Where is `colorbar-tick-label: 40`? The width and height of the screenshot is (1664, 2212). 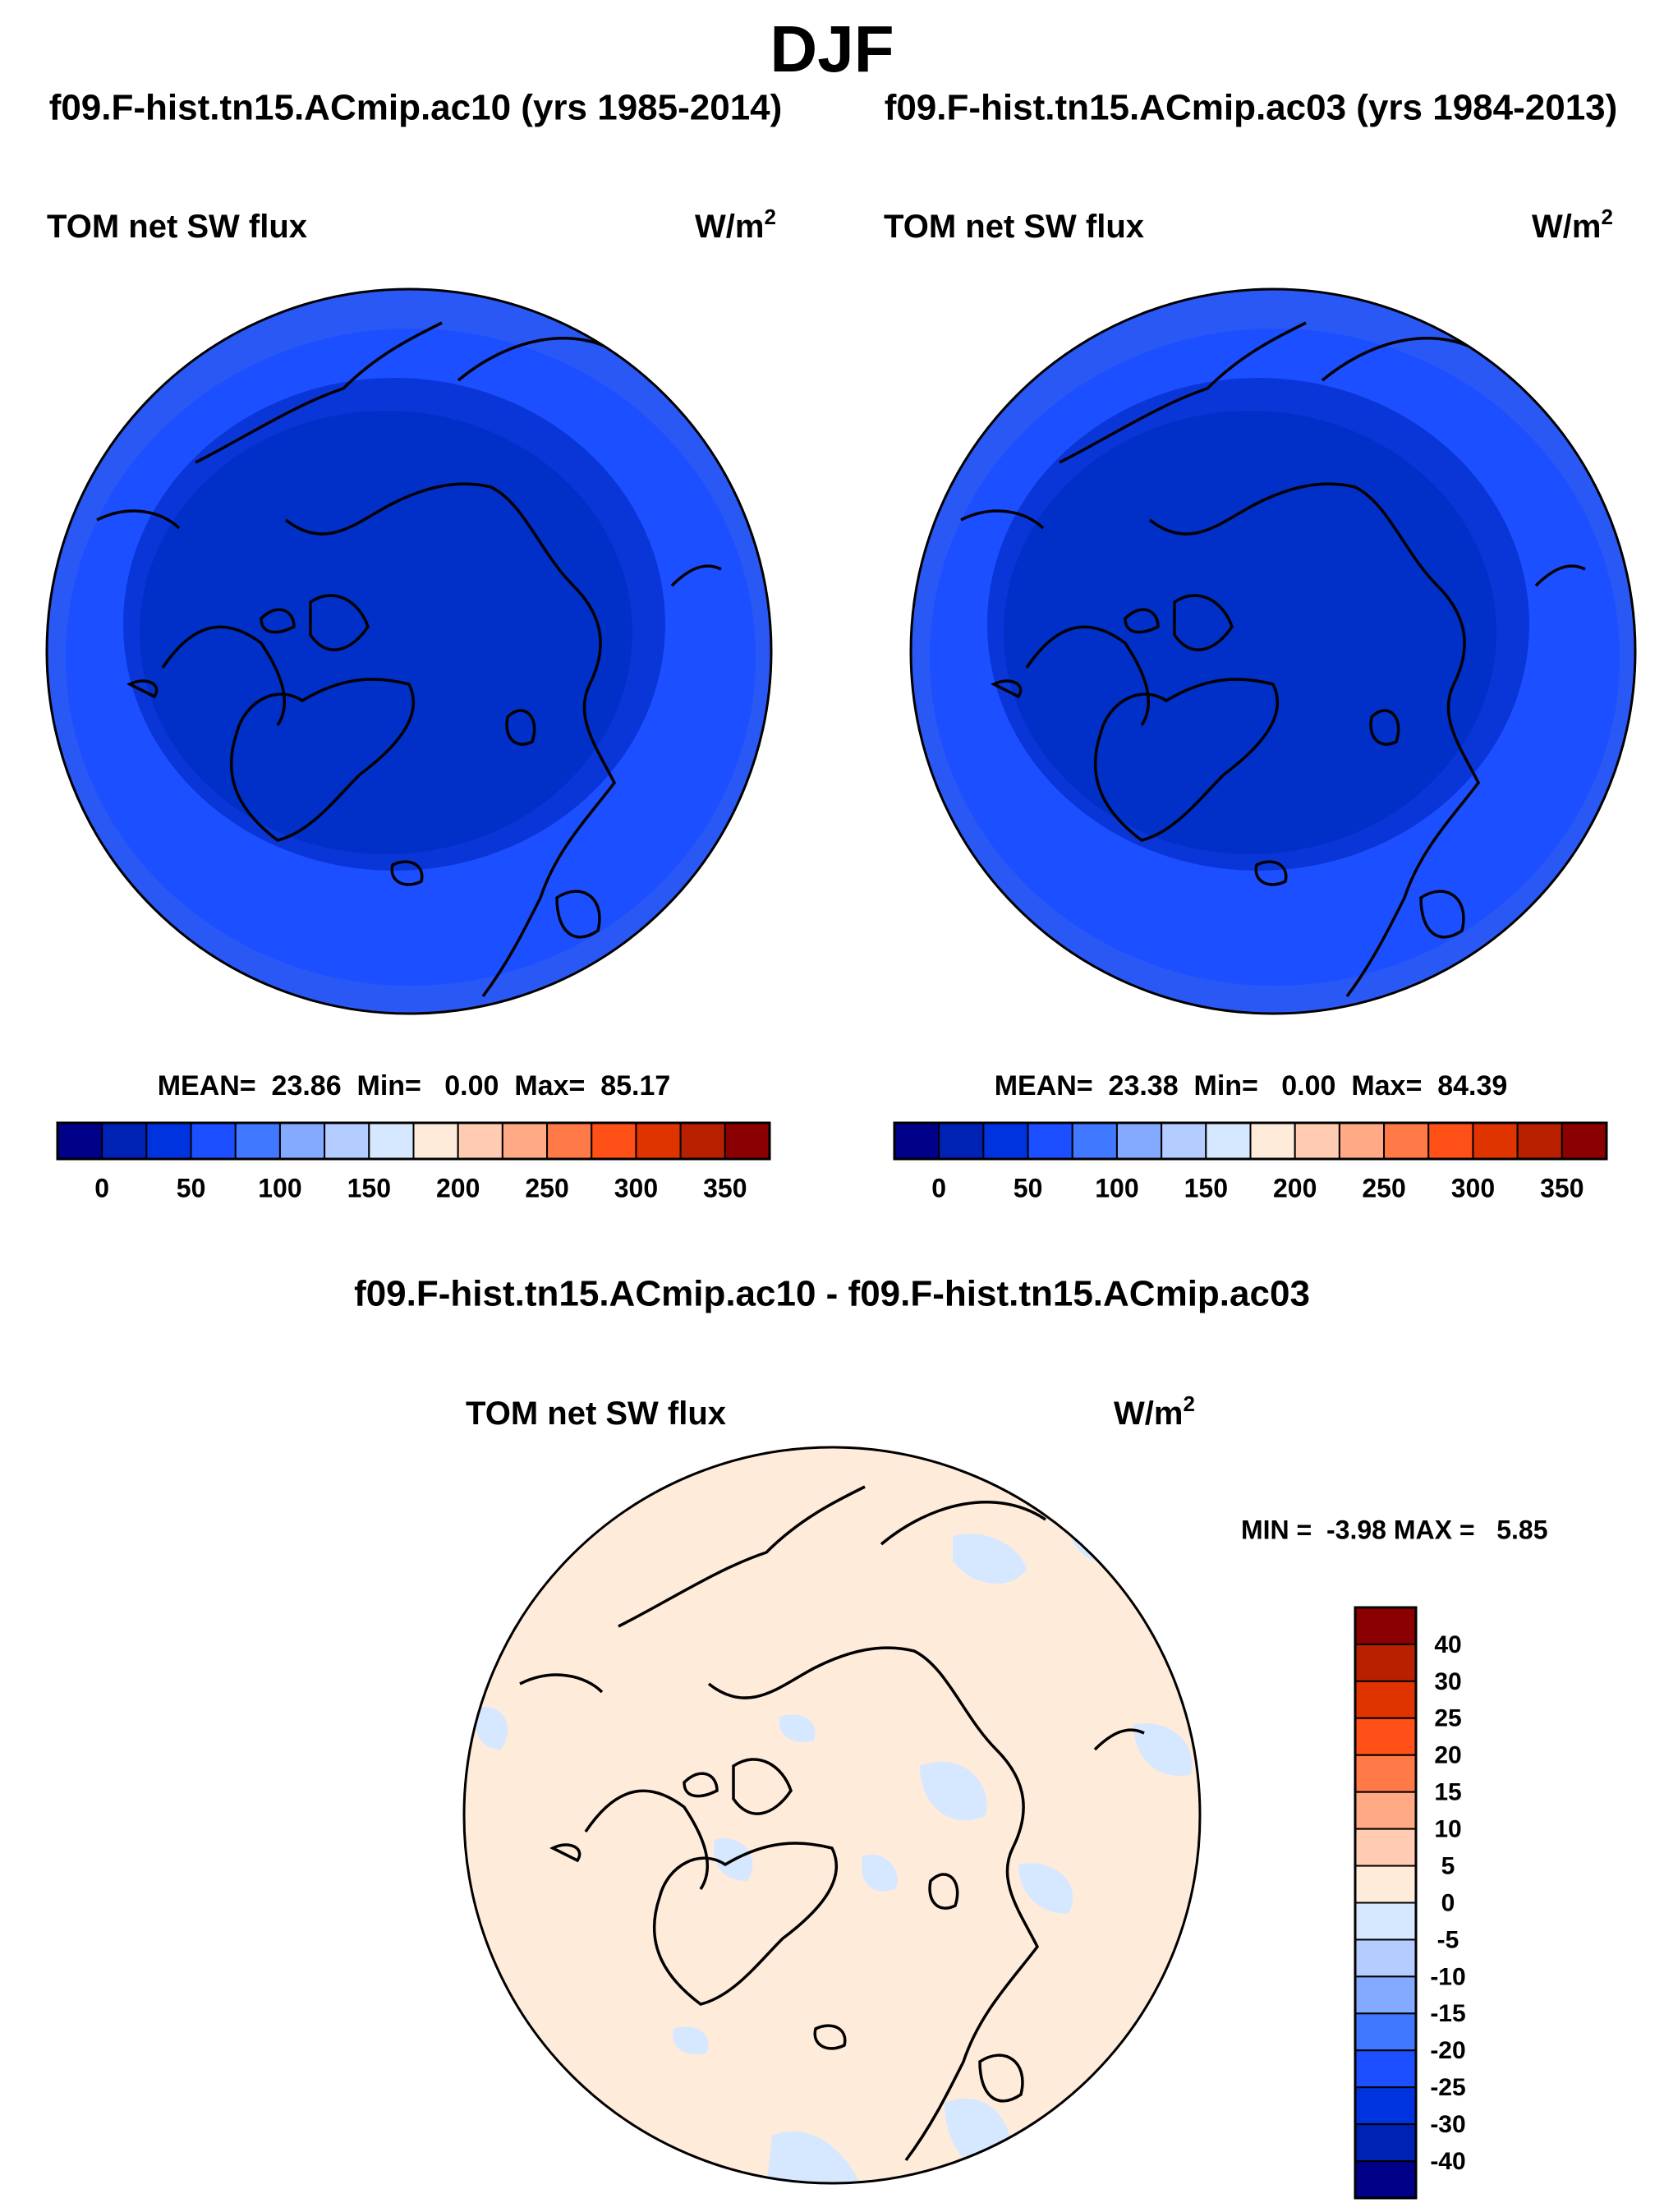
colorbar-tick-label: 40 is located at coordinates (1447, 1644).